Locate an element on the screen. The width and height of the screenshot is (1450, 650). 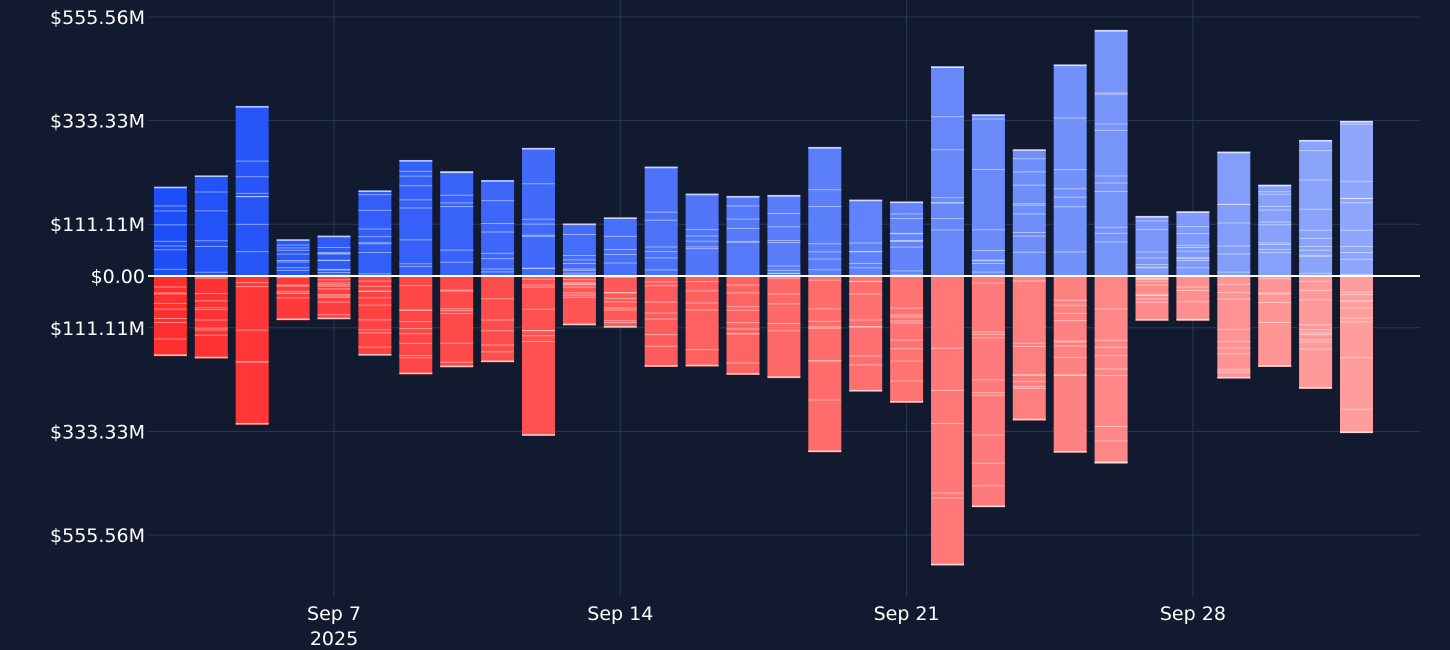
x-tick-label: Sep 7 is located at coordinates (334, 614).